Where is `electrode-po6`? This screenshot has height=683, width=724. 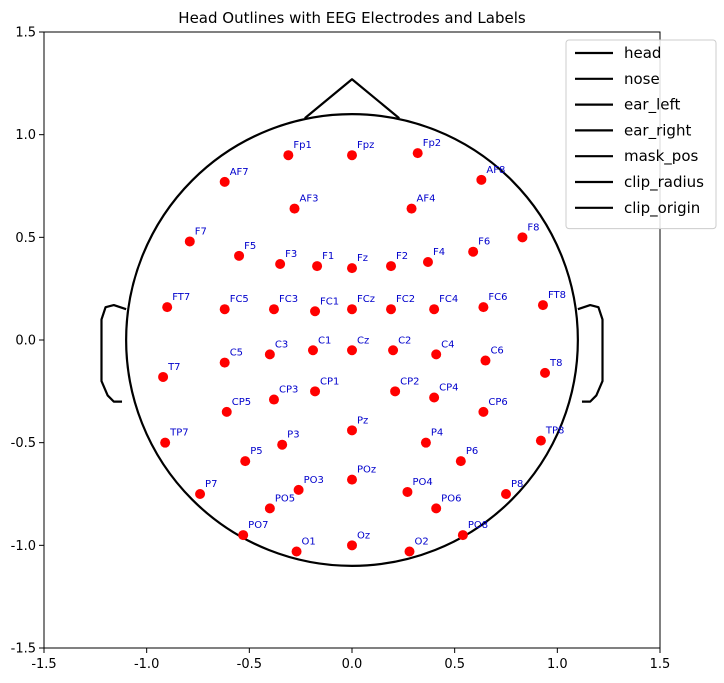 electrode-po6 is located at coordinates (436, 508).